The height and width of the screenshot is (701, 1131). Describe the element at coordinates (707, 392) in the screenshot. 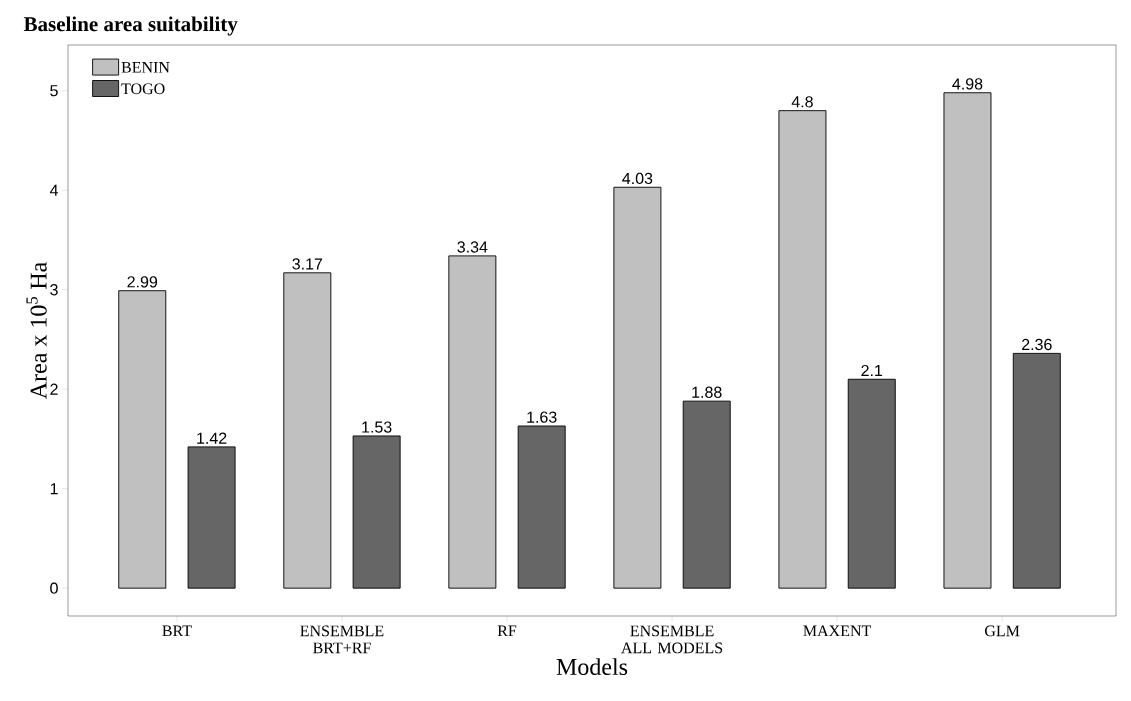

I see `data-label: 1.88` at that location.